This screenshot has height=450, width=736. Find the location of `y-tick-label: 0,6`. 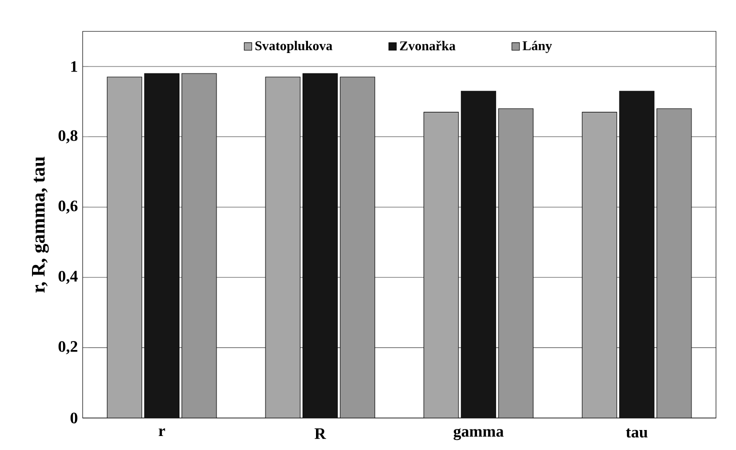

y-tick-label: 0,6 is located at coordinates (68, 207).